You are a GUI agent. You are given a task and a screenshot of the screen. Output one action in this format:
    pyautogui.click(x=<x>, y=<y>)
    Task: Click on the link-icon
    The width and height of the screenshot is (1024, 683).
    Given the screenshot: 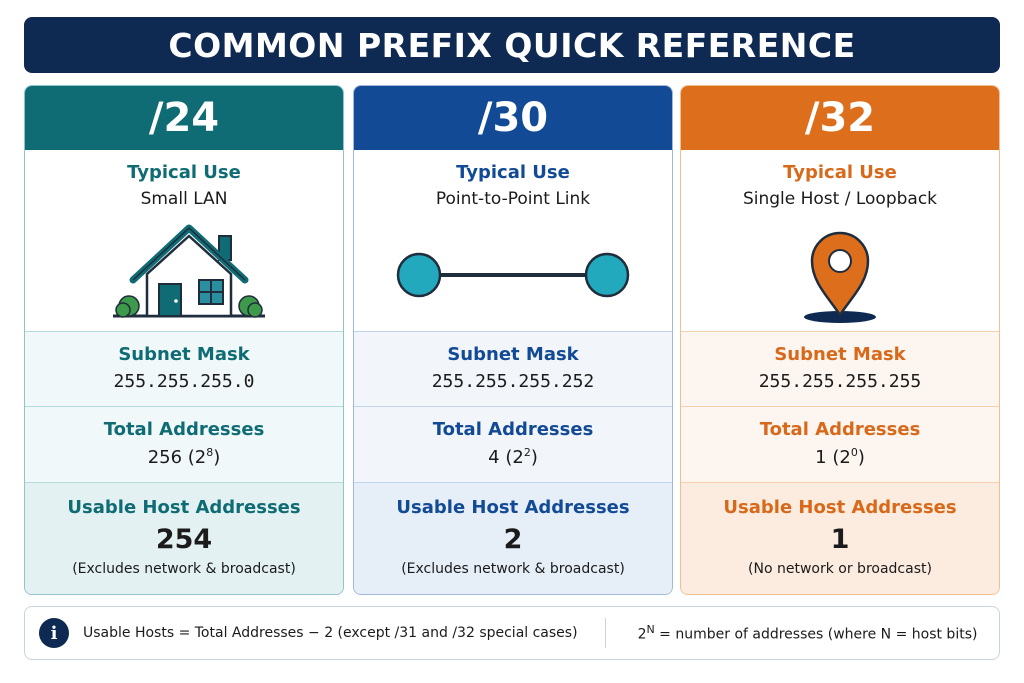 What is the action you would take?
    pyautogui.click(x=513, y=275)
    